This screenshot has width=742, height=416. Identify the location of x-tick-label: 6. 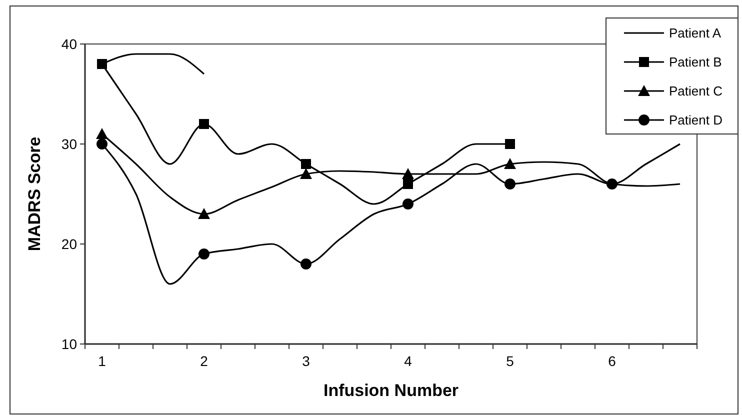
(612, 361).